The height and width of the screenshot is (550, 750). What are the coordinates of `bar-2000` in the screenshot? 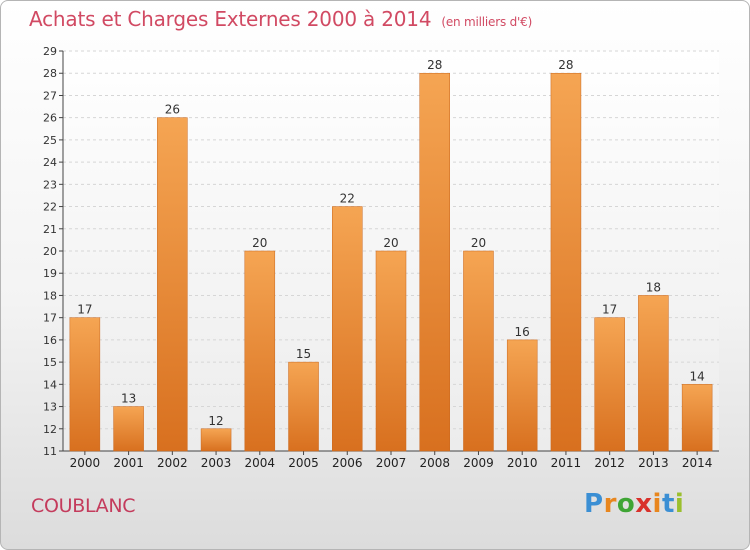 It's located at (85, 384).